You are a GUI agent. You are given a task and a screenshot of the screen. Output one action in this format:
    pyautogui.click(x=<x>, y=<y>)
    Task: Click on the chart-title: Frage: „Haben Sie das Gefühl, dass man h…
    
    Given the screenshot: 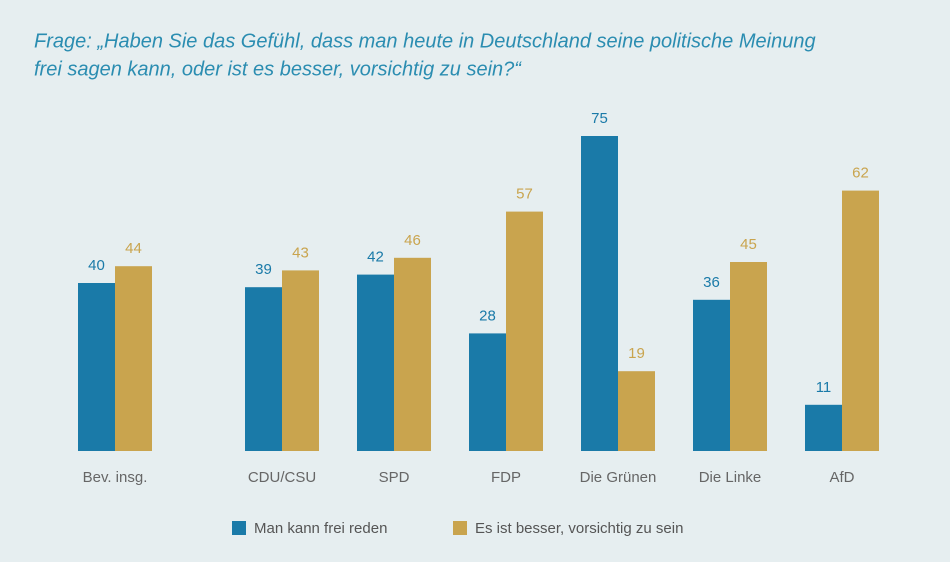 What is the action you would take?
    pyautogui.click(x=425, y=41)
    